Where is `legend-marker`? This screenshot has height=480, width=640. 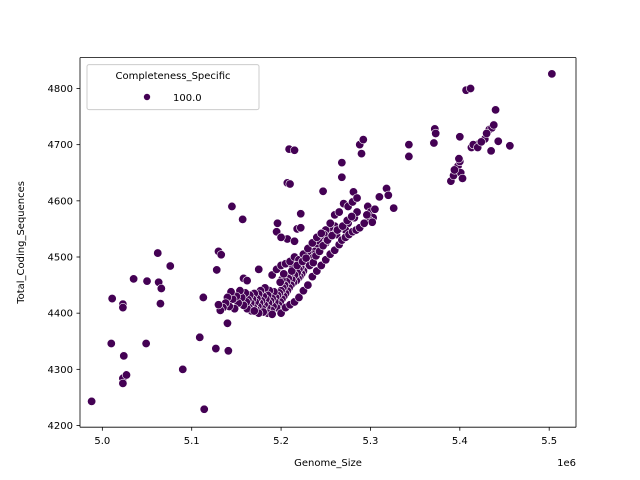 legend-marker is located at coordinates (147, 97).